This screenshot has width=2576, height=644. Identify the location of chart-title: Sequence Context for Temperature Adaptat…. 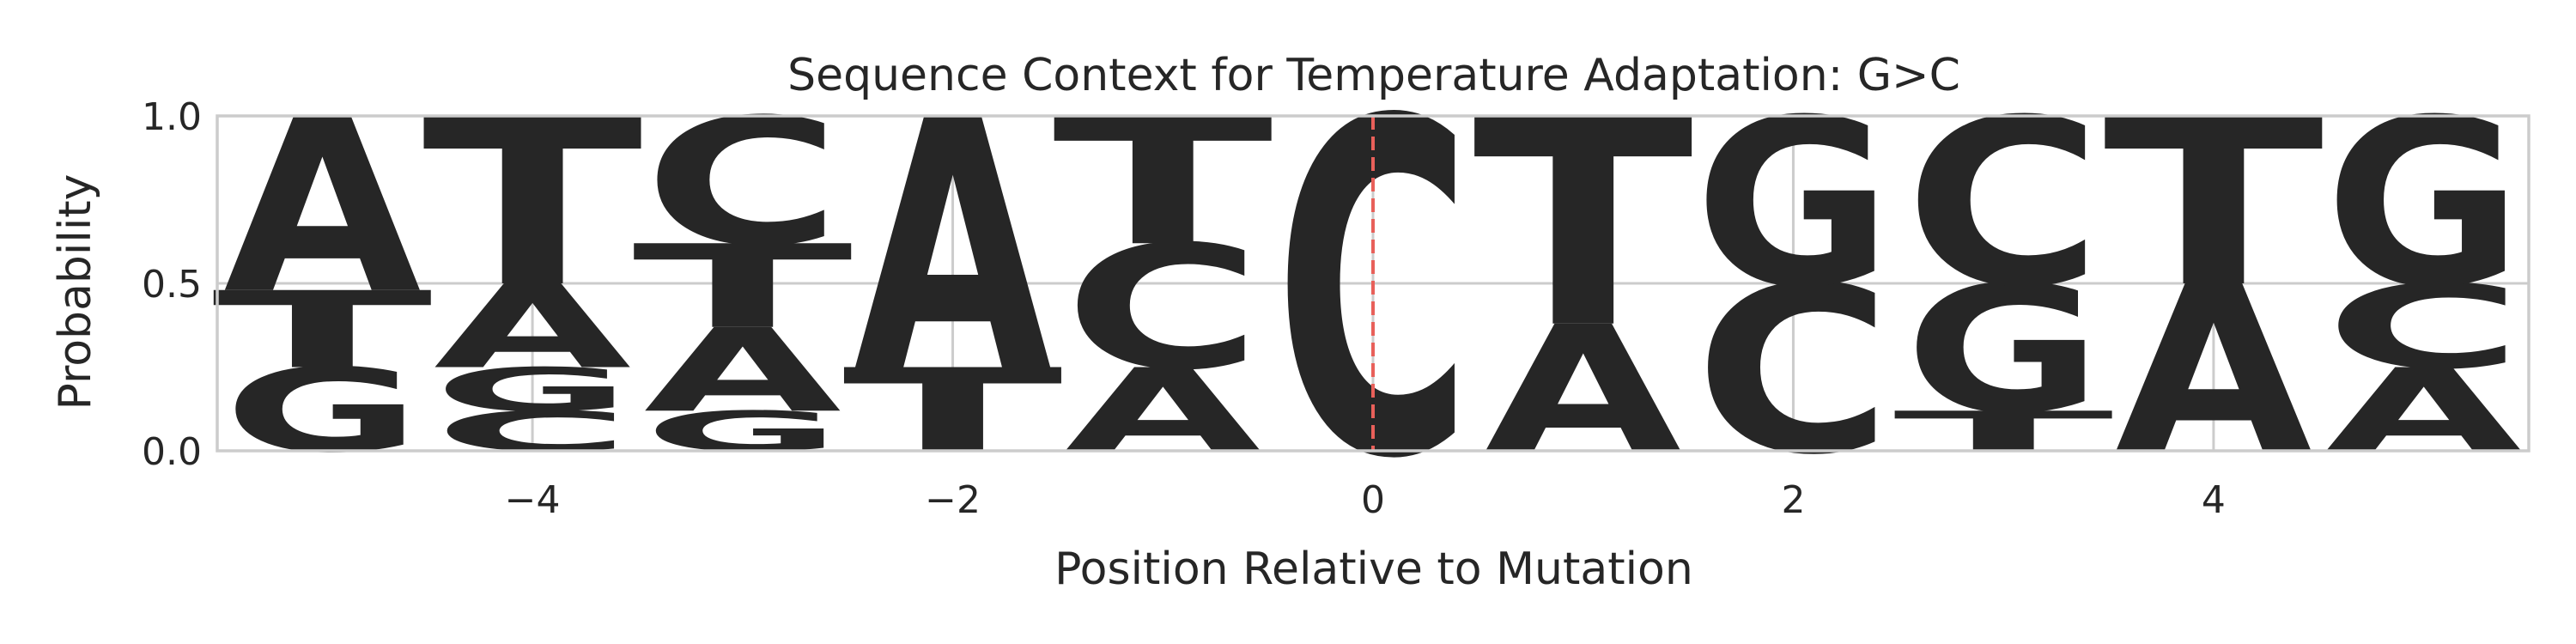
(1374, 75).